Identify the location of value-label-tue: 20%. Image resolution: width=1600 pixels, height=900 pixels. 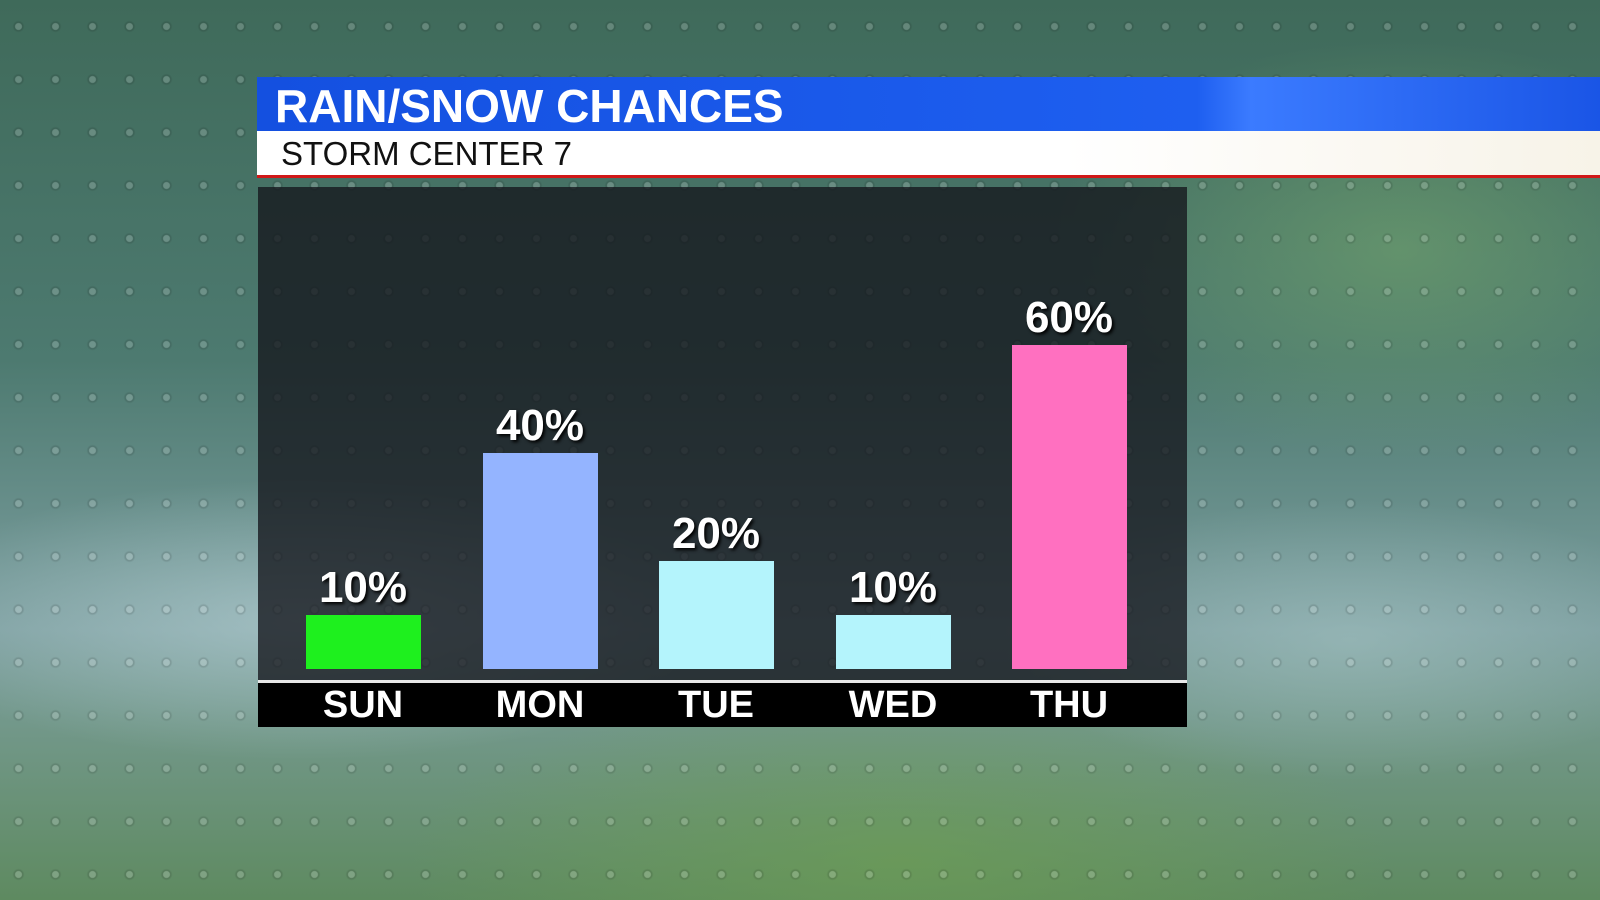
(716, 533).